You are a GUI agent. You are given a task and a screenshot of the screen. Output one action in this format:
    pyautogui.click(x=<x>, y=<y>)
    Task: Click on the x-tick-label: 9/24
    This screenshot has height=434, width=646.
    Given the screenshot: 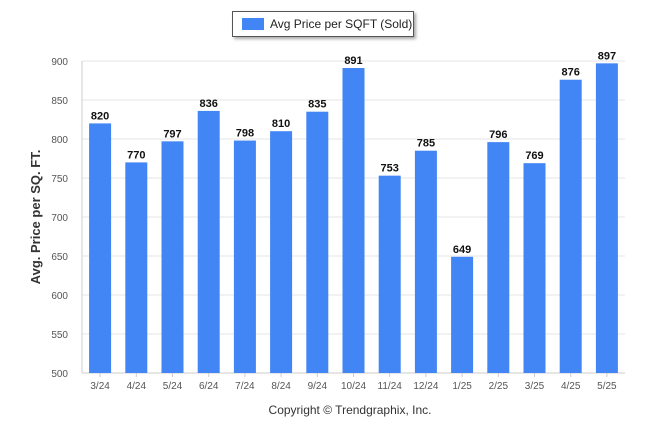 What is the action you would take?
    pyautogui.click(x=318, y=386)
    